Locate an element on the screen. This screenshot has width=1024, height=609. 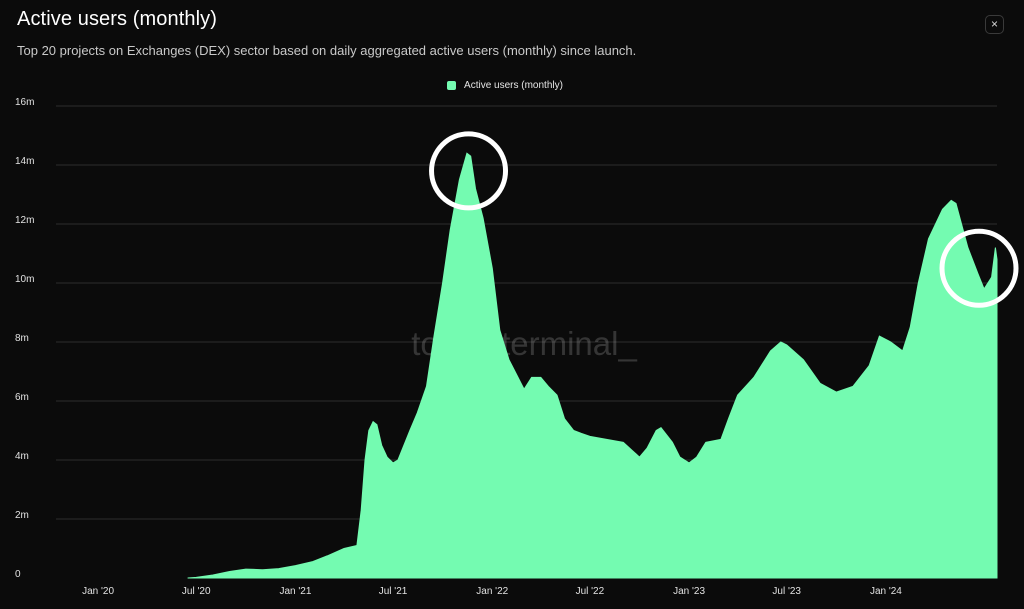
y-tick-label: 0 is located at coordinates (18, 574).